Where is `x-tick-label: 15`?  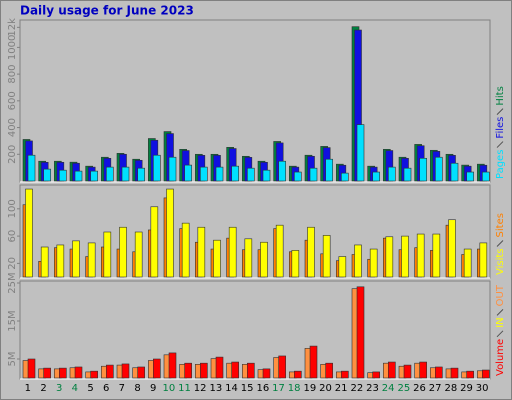
x-tick-label: 15 is located at coordinates (247, 388).